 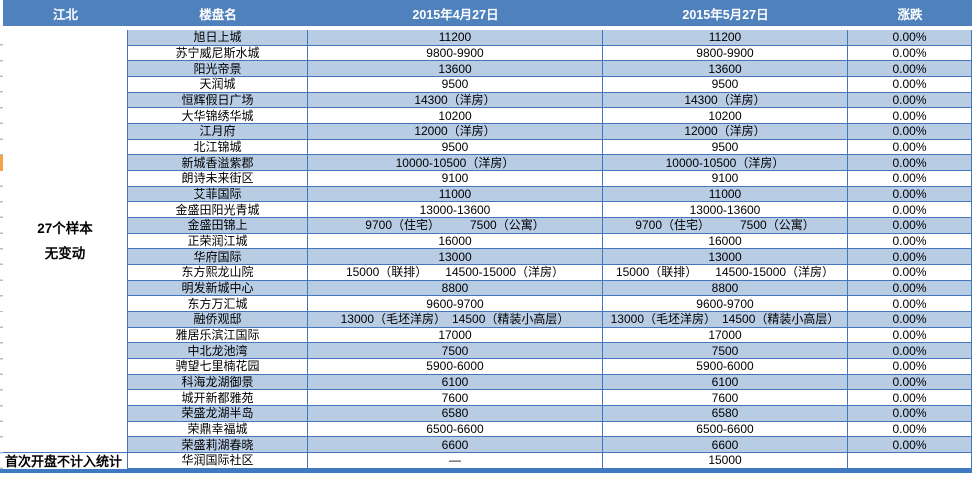 I want to click on apr-price-cell: 11200, so click(x=455, y=38).